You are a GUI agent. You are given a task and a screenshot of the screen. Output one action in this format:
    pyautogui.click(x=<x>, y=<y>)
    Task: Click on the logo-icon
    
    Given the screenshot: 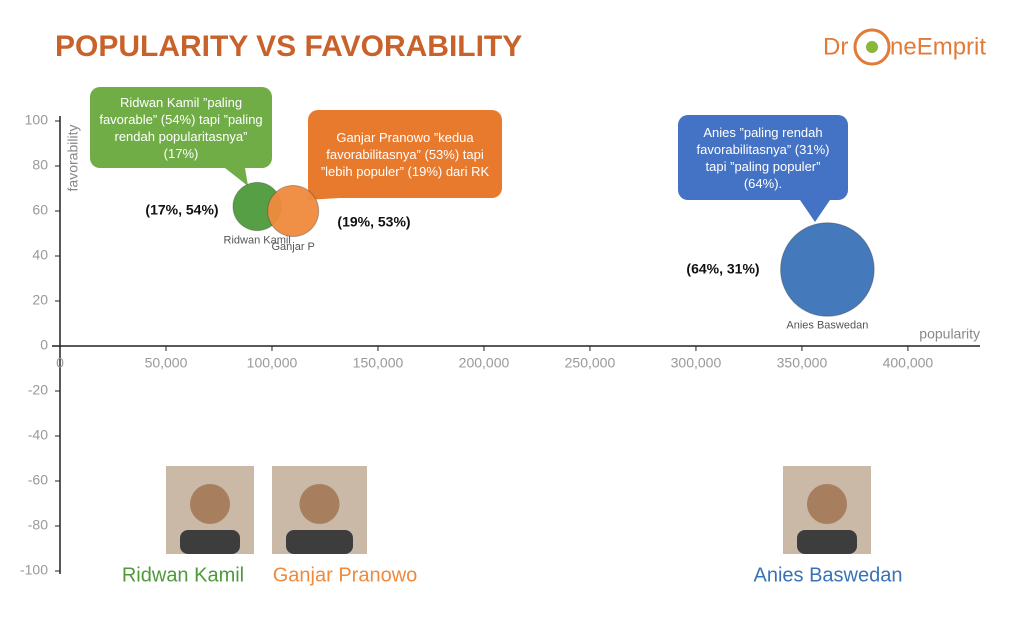 What is the action you would take?
    pyautogui.click(x=872, y=47)
    